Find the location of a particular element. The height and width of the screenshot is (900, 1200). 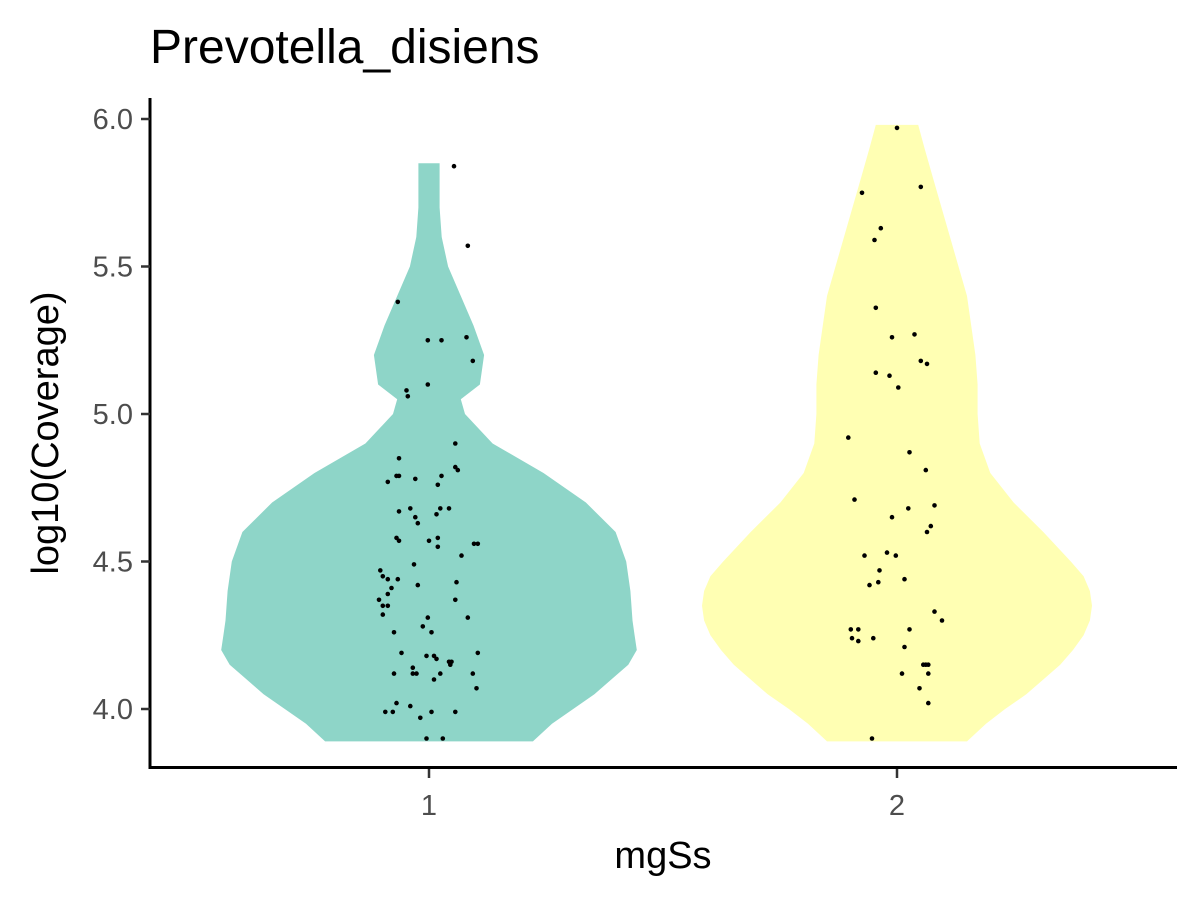

y-tick-label: 4.5 is located at coordinates (113, 563).